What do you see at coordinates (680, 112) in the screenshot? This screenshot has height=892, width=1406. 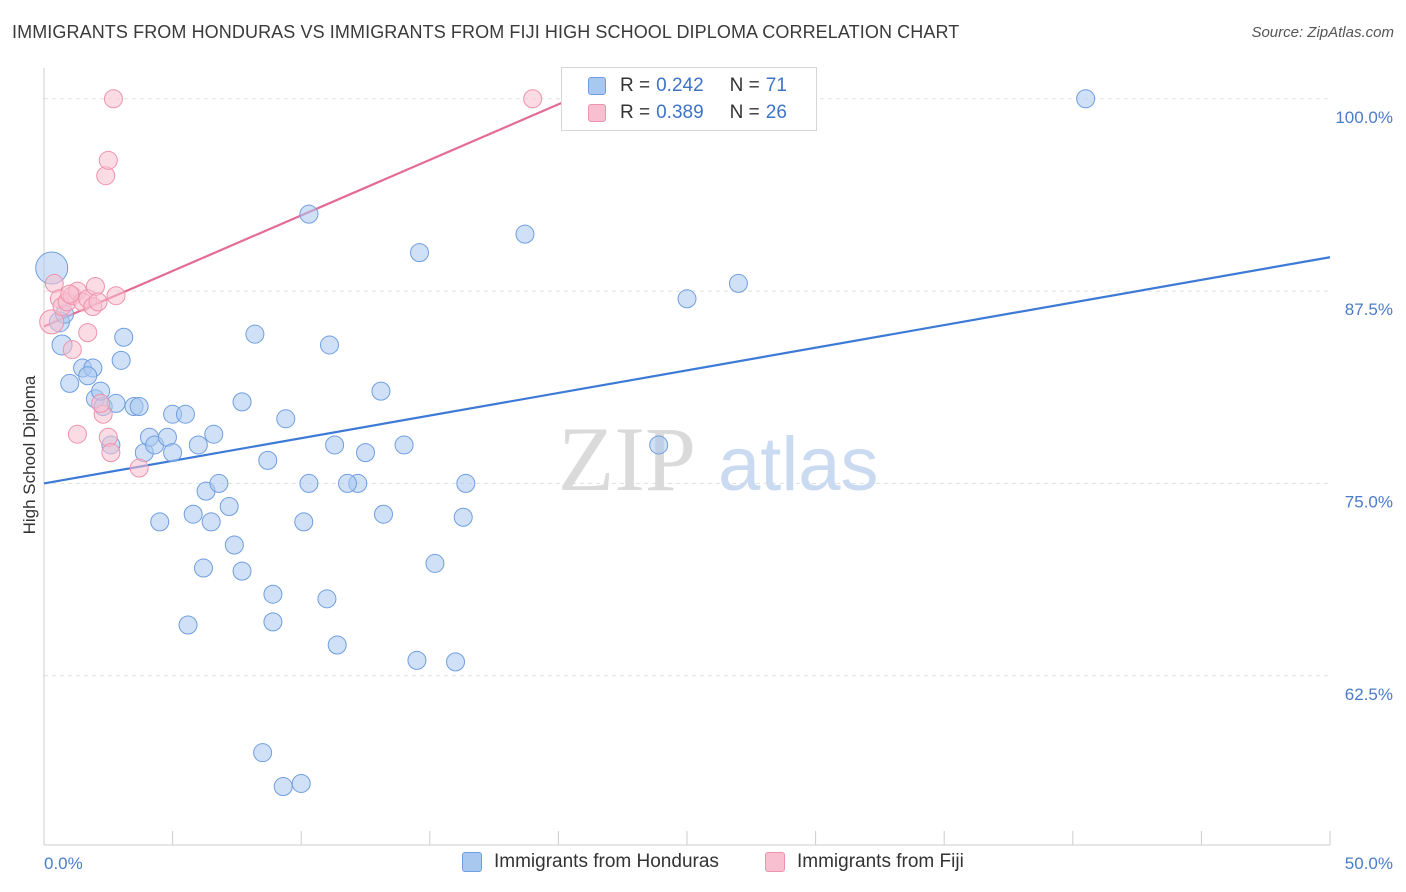 I see `legend-r-value-fiji: 0.389` at bounding box center [680, 112].